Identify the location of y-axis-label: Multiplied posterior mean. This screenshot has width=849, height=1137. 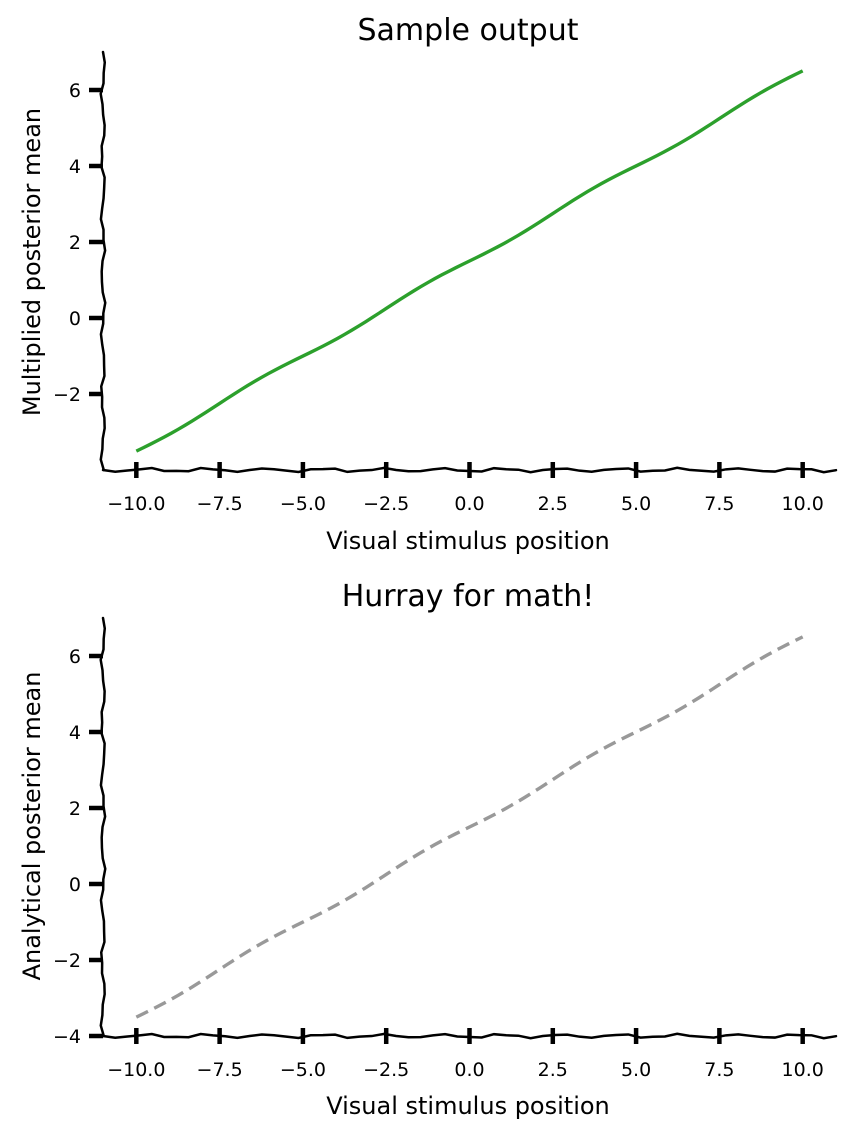
(32, 262).